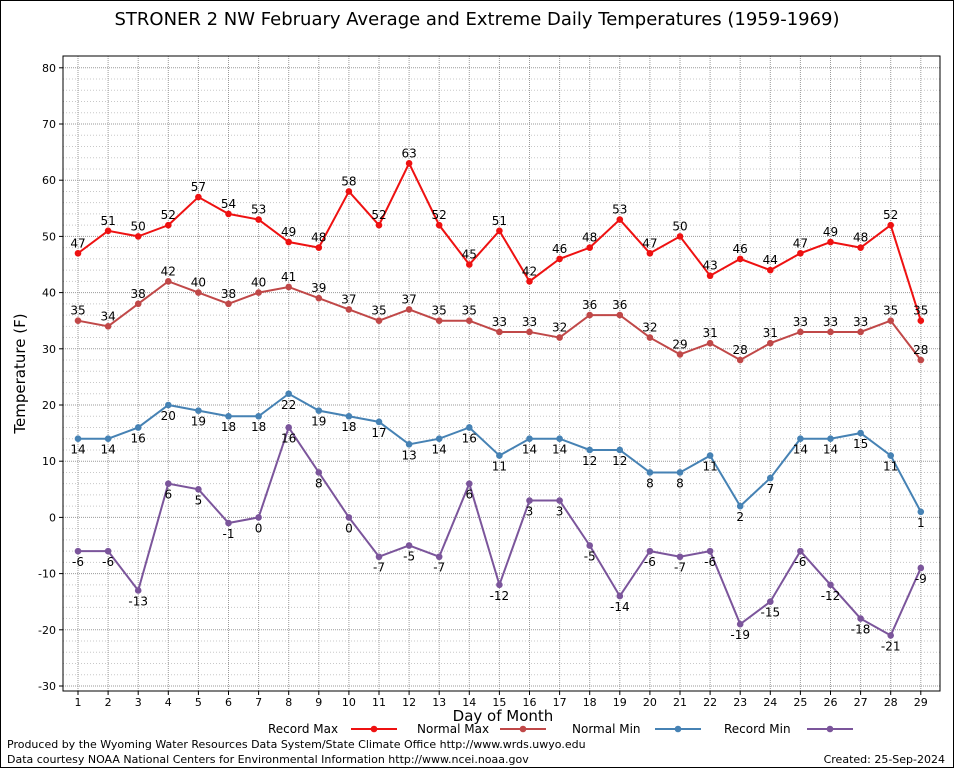 The height and width of the screenshot is (768, 954). Describe the element at coordinates (138, 438) in the screenshot. I see `normal-min-data-label: 16` at that location.